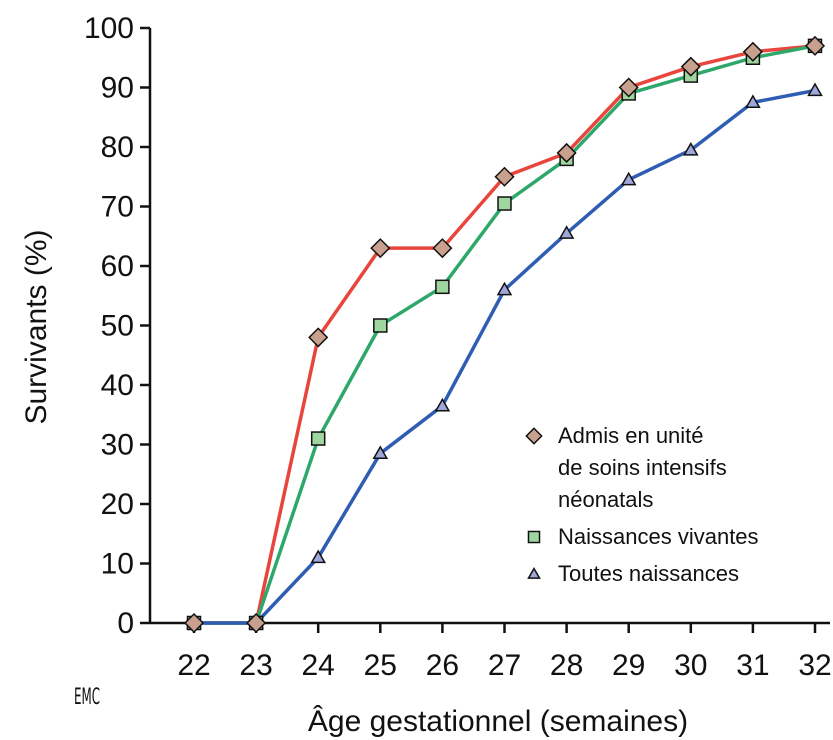  Describe the element at coordinates (534, 537) in the screenshot. I see `legend-marker-square` at that location.